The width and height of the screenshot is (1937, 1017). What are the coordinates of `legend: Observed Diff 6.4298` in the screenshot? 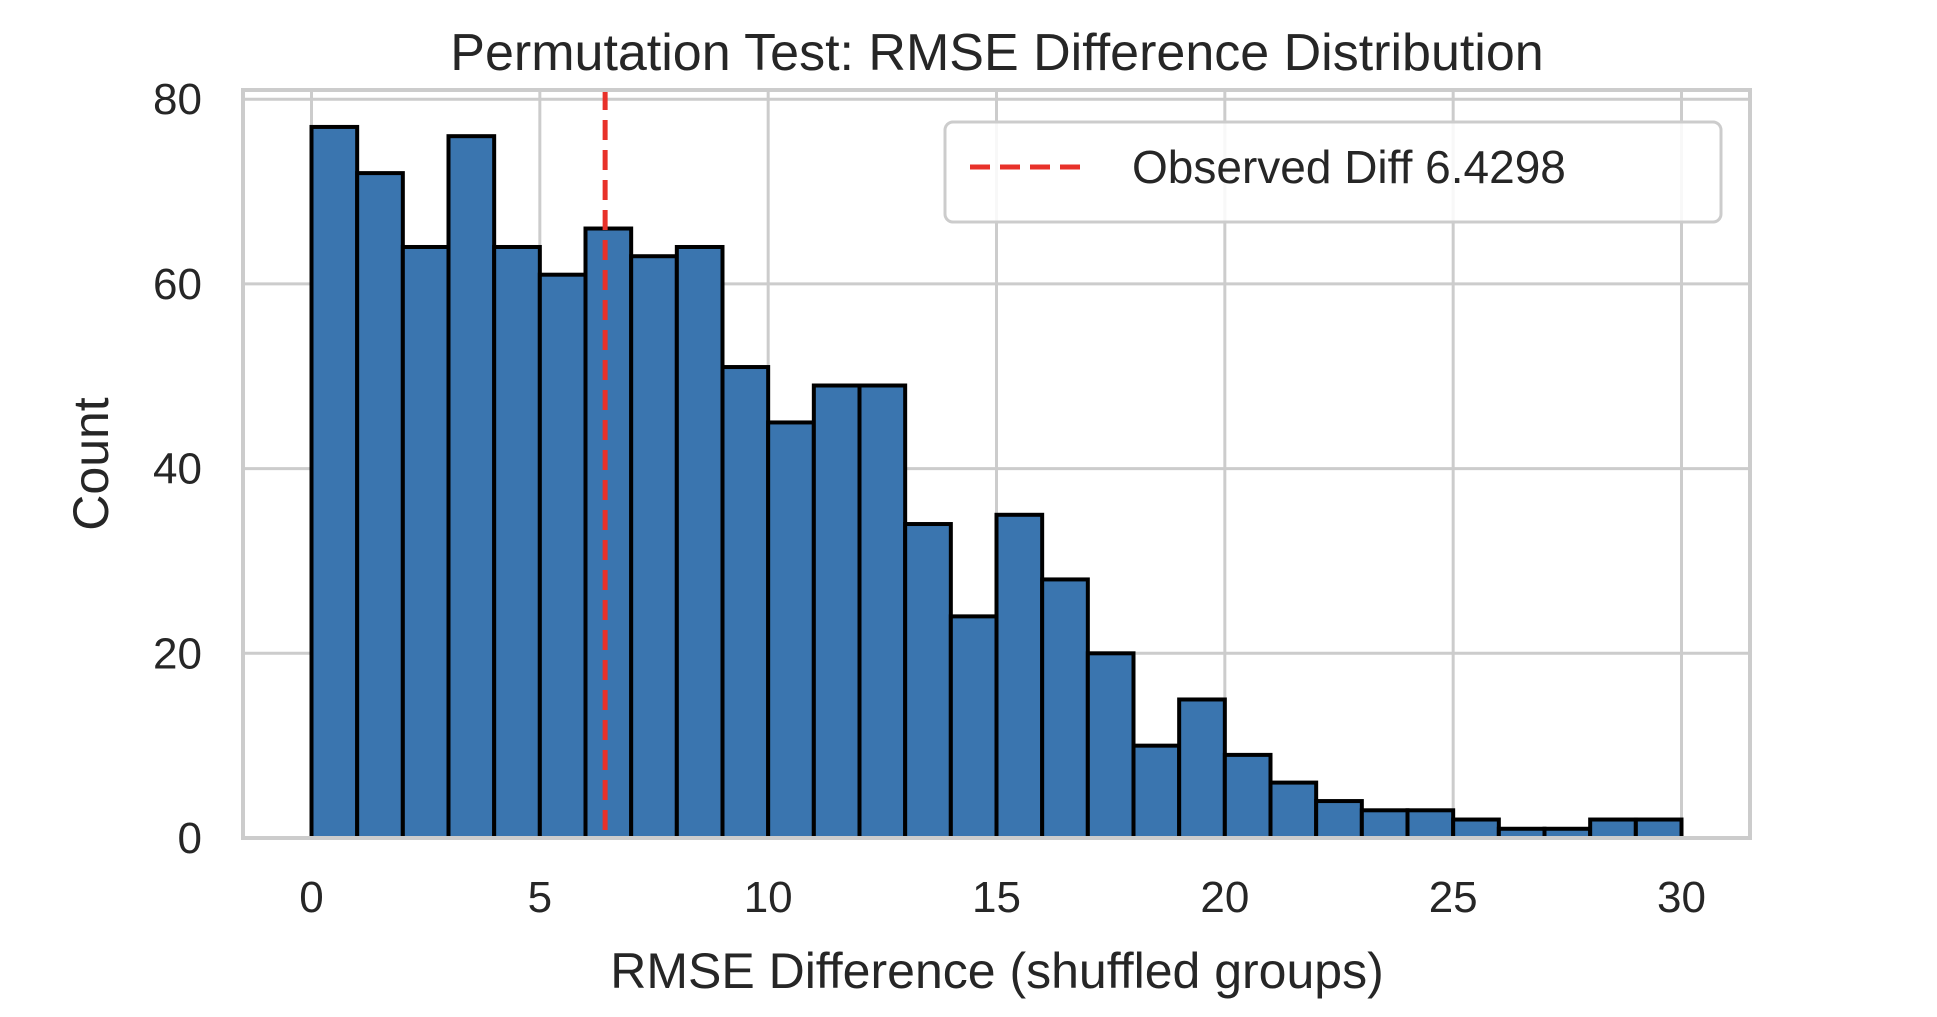 It's located at (1333, 172).